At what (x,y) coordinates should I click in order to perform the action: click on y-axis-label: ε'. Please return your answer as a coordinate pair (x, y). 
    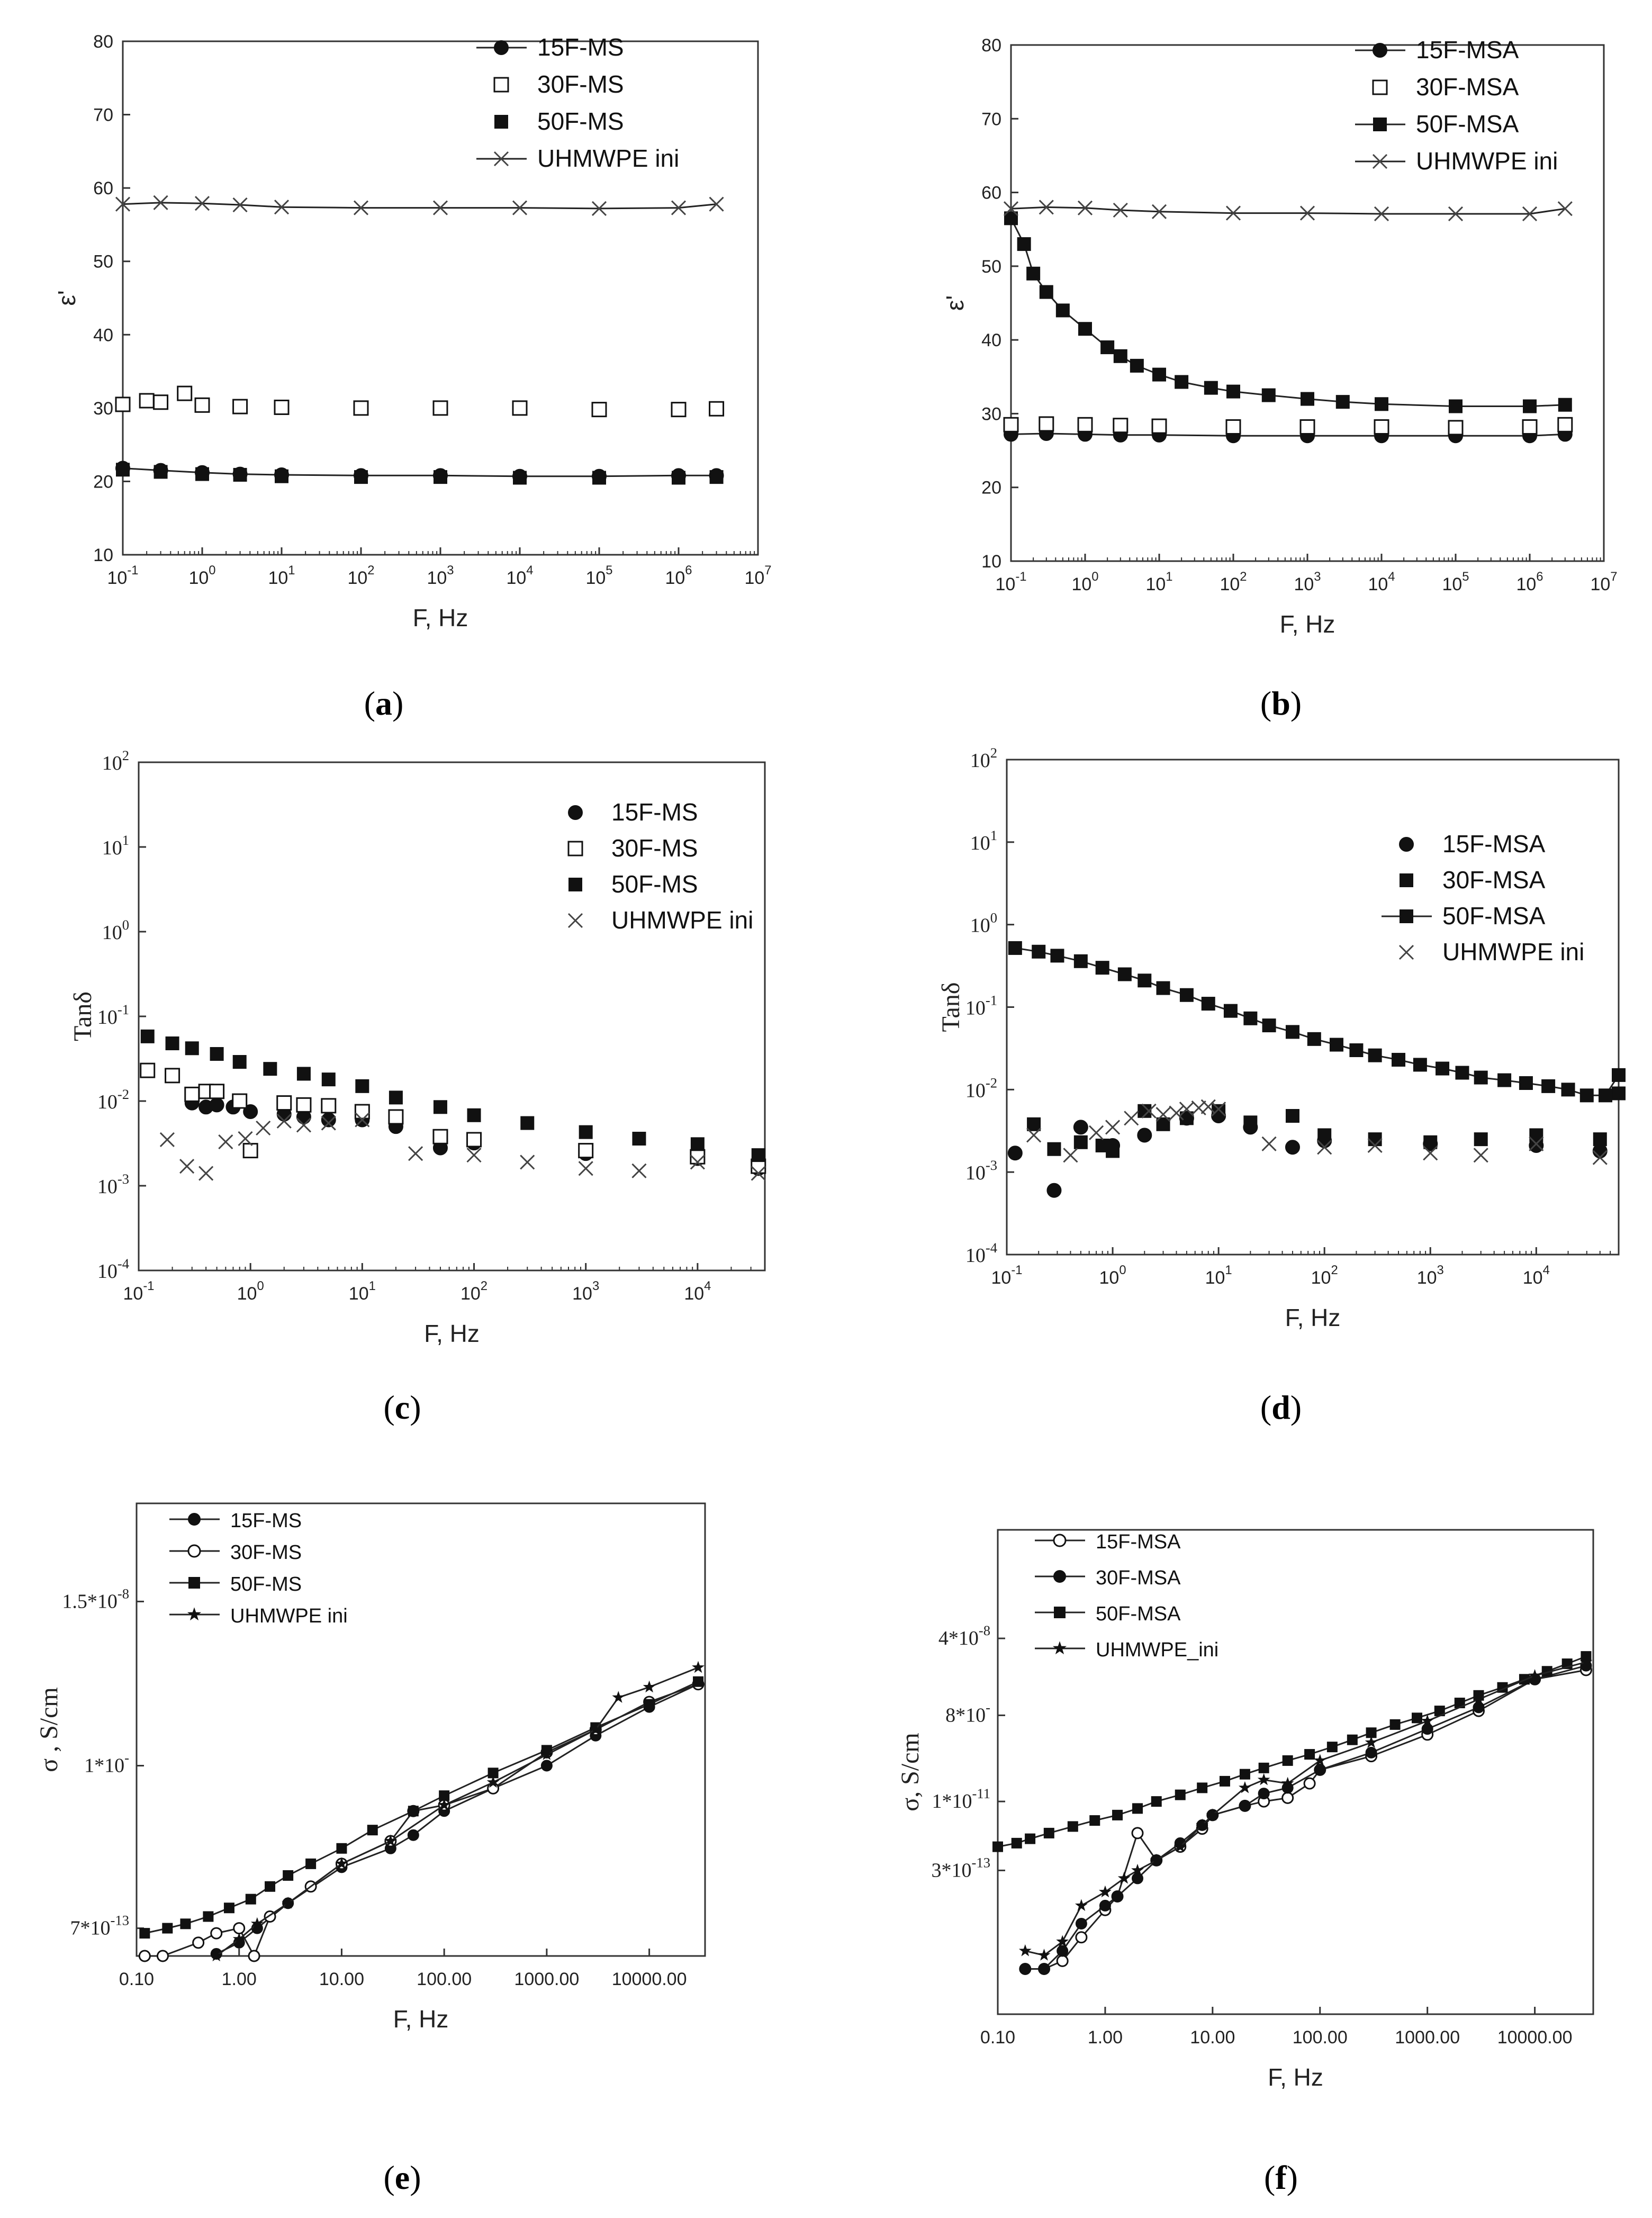
    Looking at the image, I should click on (955, 303).